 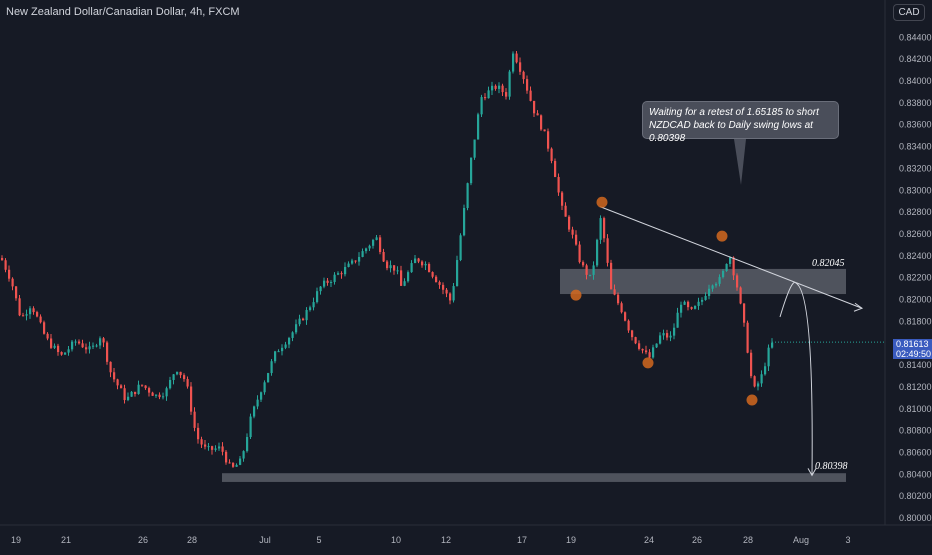 I want to click on x-tick-label: 12, so click(x=446, y=540).